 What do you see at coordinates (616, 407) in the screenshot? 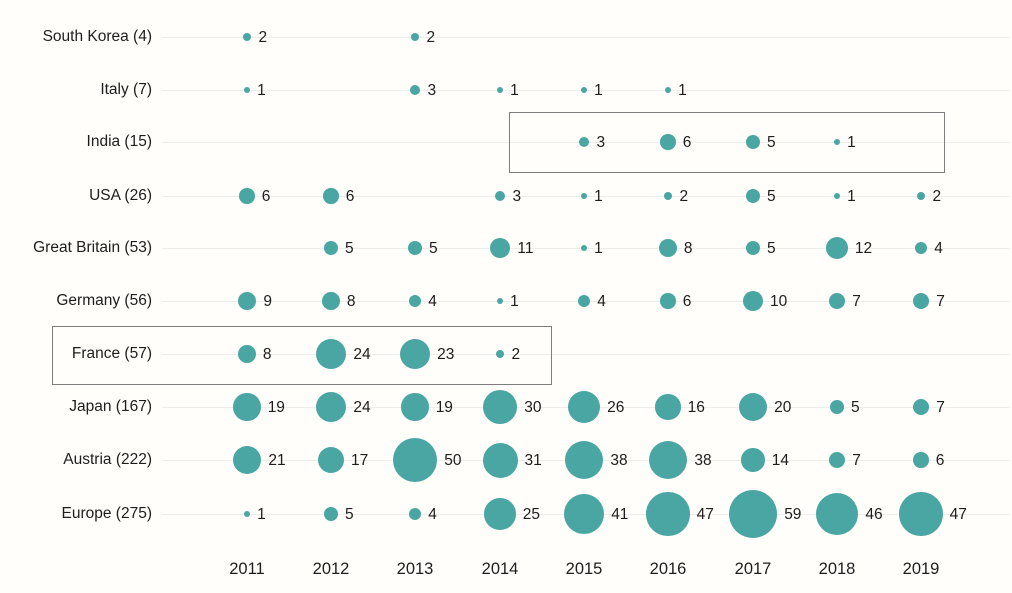
I see `bubble-value-label: 26` at bounding box center [616, 407].